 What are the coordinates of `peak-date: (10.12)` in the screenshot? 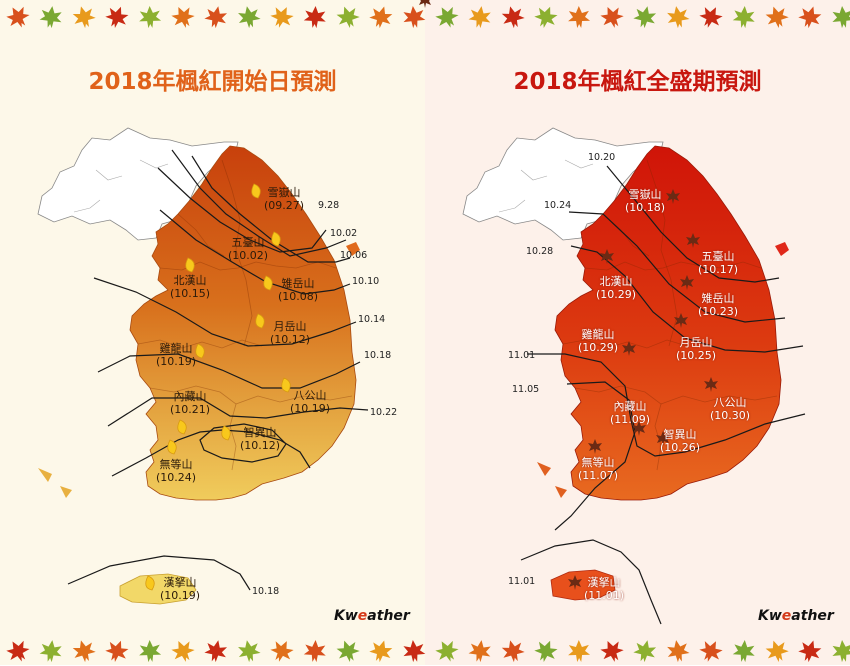 It's located at (260, 445).